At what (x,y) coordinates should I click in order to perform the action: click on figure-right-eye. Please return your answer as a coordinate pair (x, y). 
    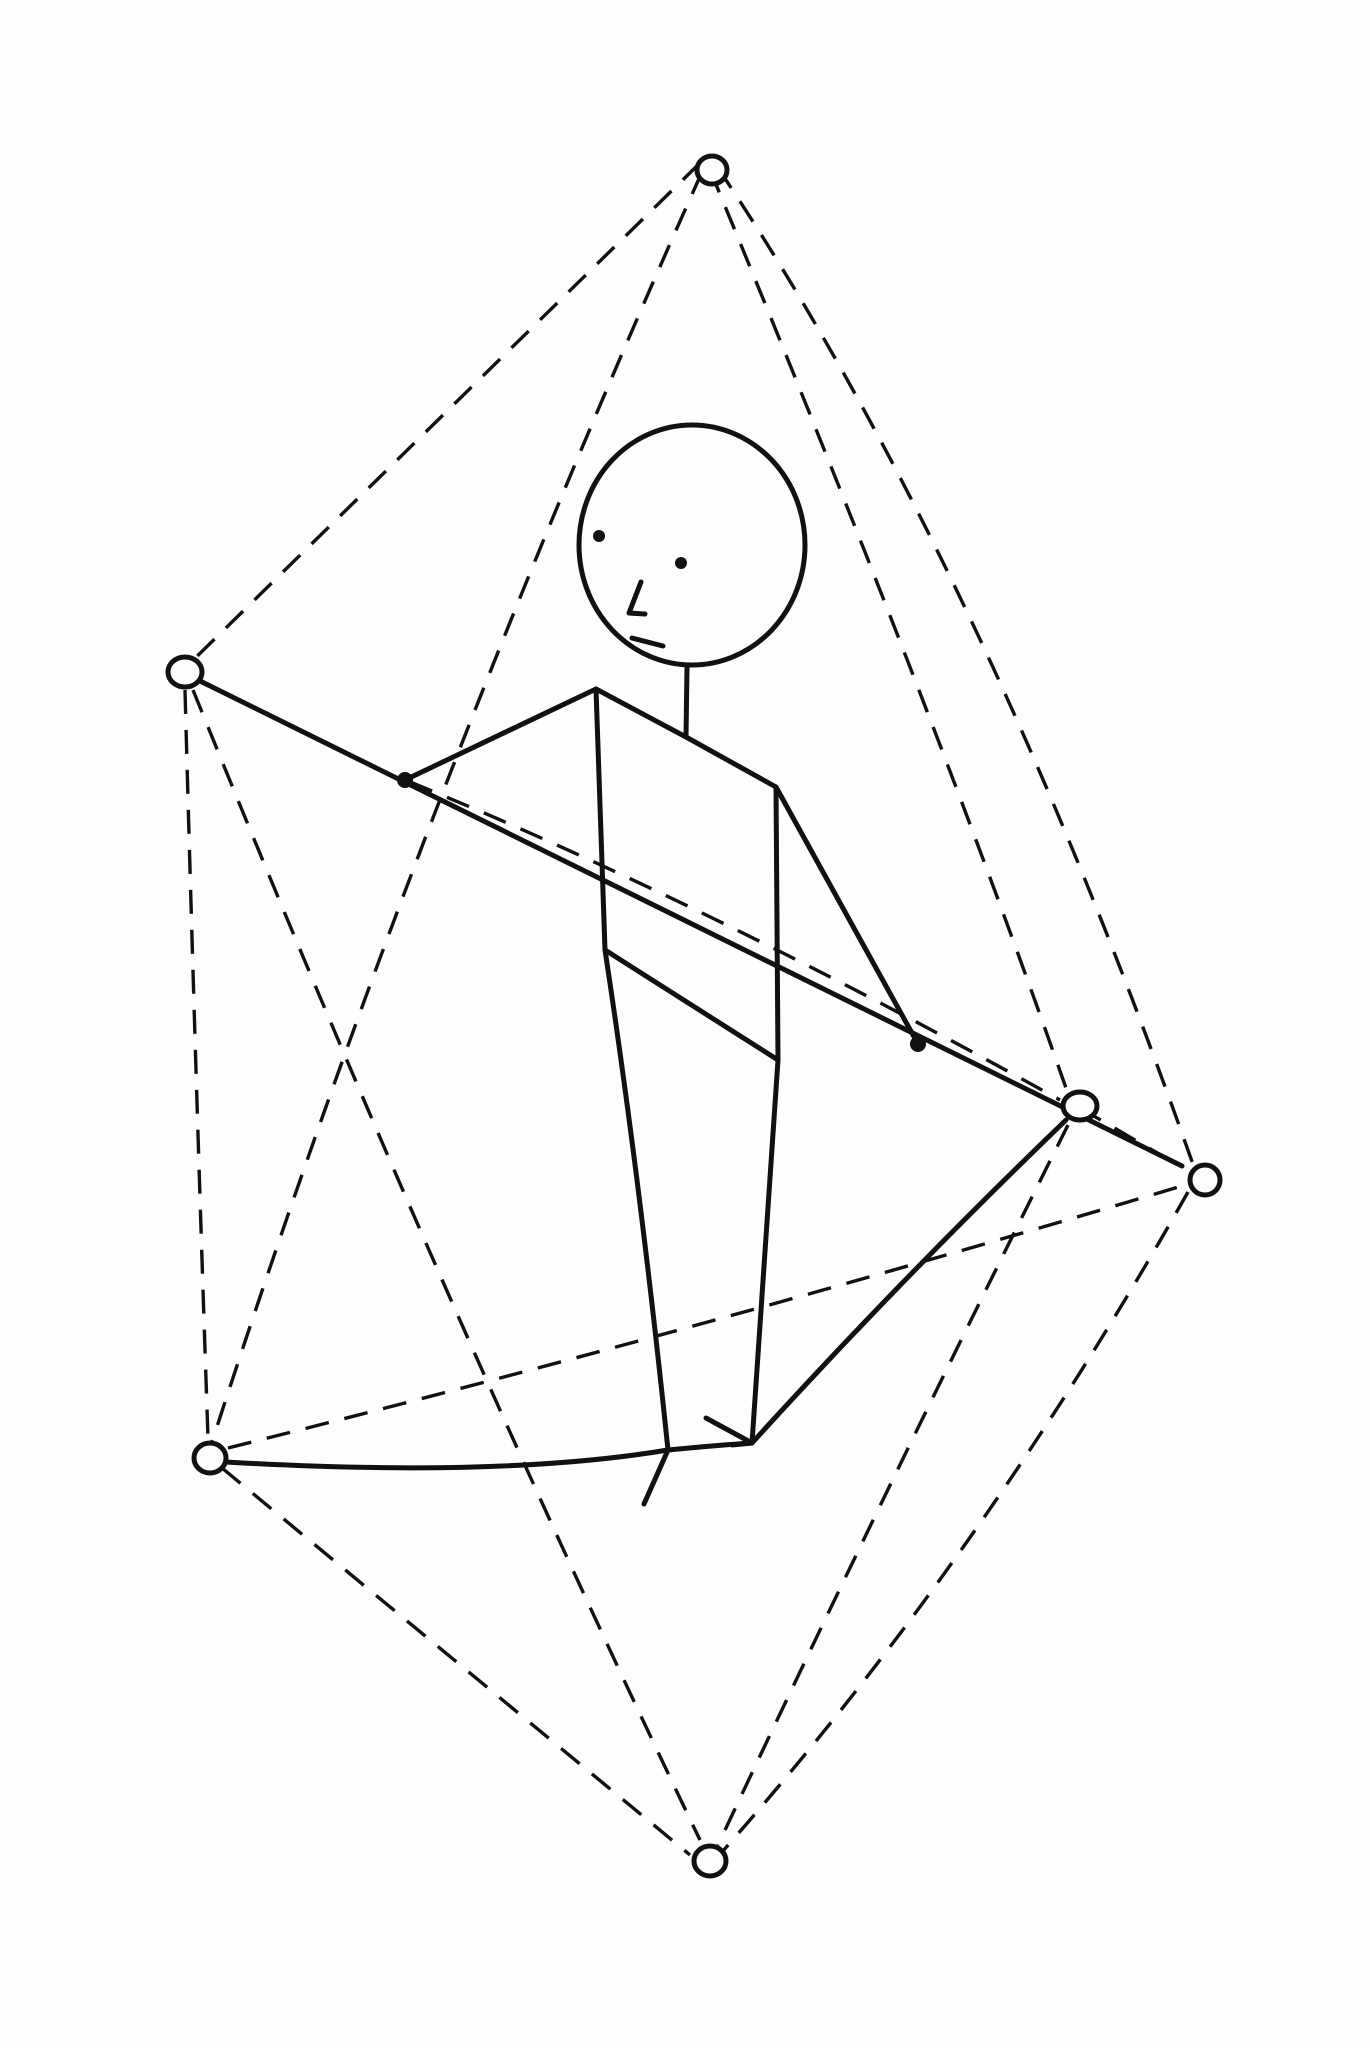
    Looking at the image, I should click on (681, 563).